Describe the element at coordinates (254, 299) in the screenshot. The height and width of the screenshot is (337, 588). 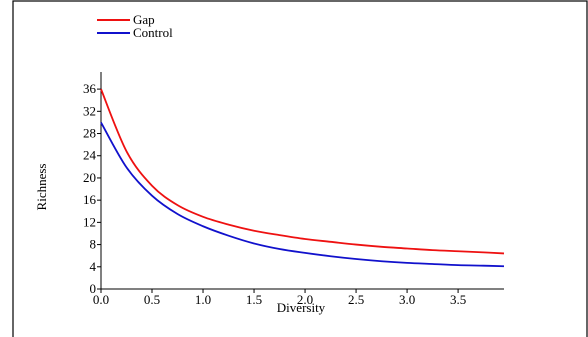
I see `x-tick-label-3: 1.5` at that location.